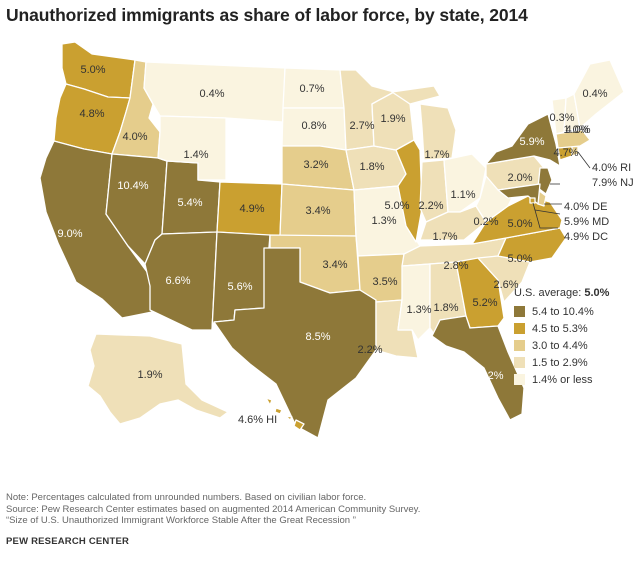 The height and width of the screenshot is (564, 640). I want to click on state-wy, so click(192, 148).